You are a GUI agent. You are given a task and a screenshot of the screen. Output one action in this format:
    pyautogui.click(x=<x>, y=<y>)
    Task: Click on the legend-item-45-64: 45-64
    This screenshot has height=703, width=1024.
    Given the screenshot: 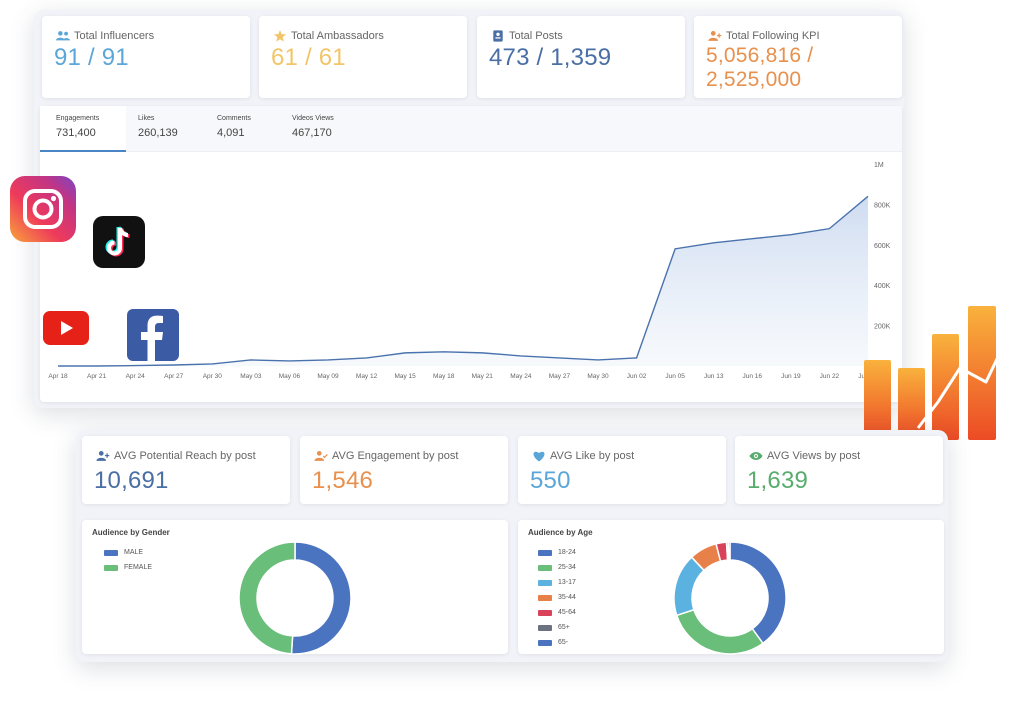 What is the action you would take?
    pyautogui.click(x=557, y=612)
    